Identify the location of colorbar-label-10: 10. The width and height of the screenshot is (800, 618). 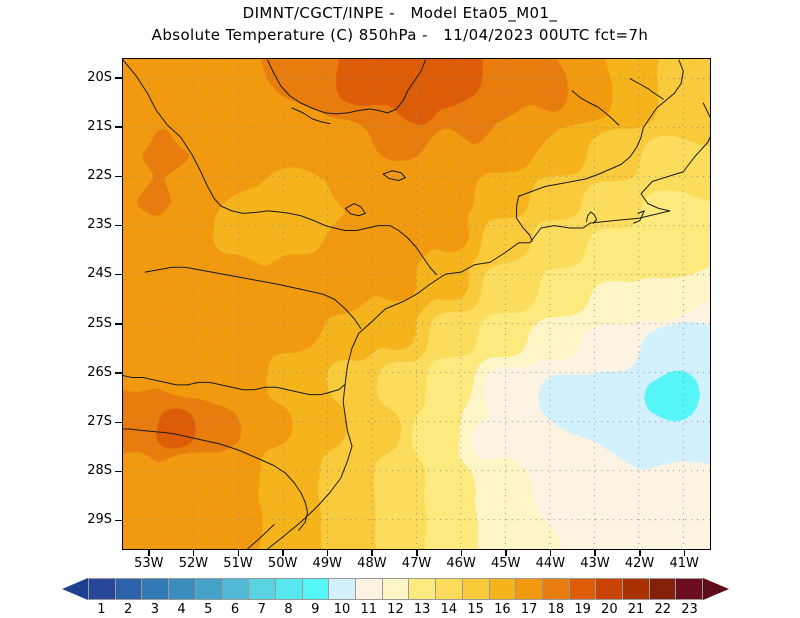
(342, 609).